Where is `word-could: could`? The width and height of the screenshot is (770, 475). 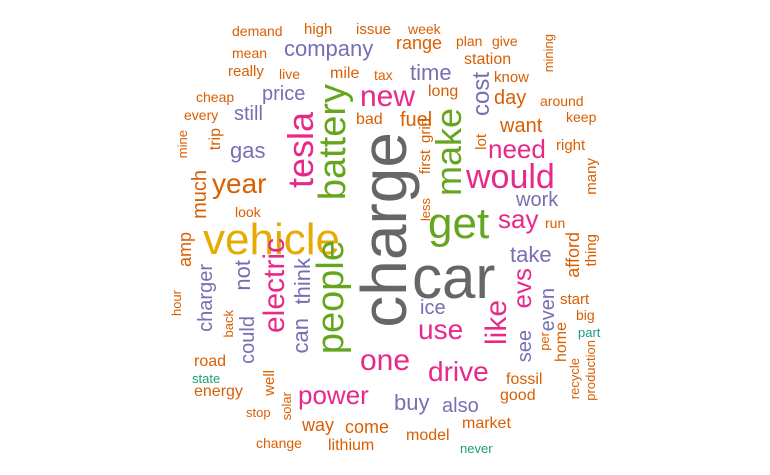 word-could: could is located at coordinates (248, 340).